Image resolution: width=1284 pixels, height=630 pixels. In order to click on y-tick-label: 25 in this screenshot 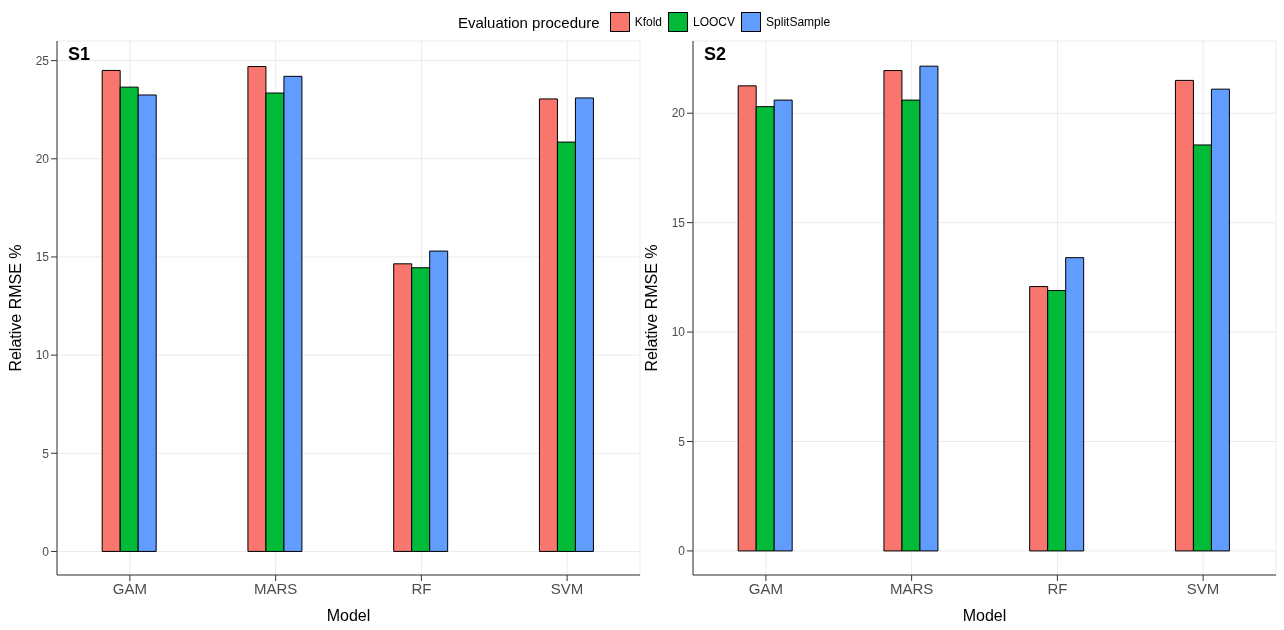, I will do `click(42, 60)`.